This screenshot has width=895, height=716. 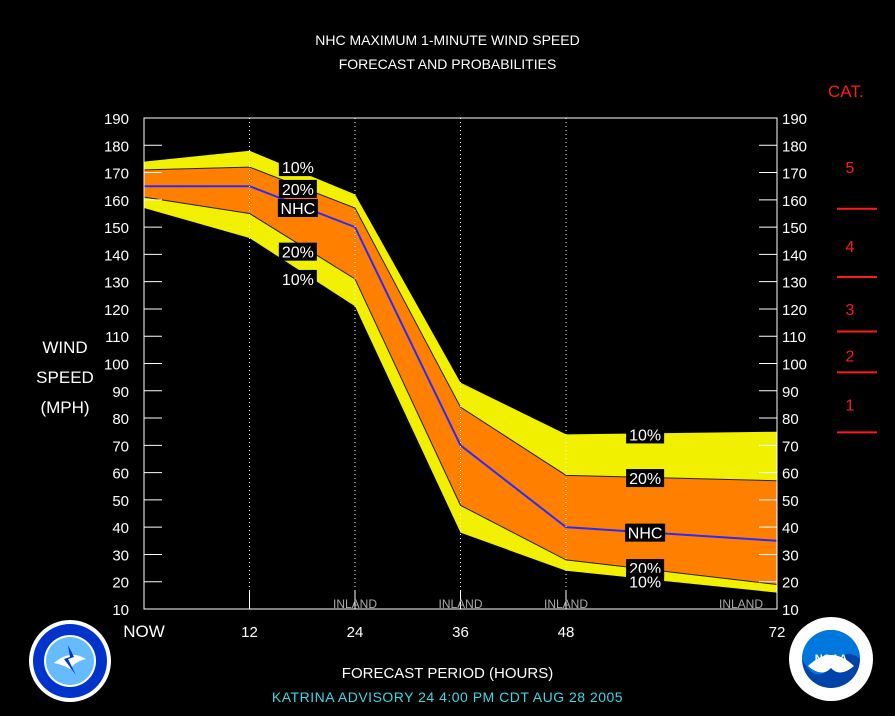 What do you see at coordinates (116, 365) in the screenshot?
I see `y-tick-label-left: 100` at bounding box center [116, 365].